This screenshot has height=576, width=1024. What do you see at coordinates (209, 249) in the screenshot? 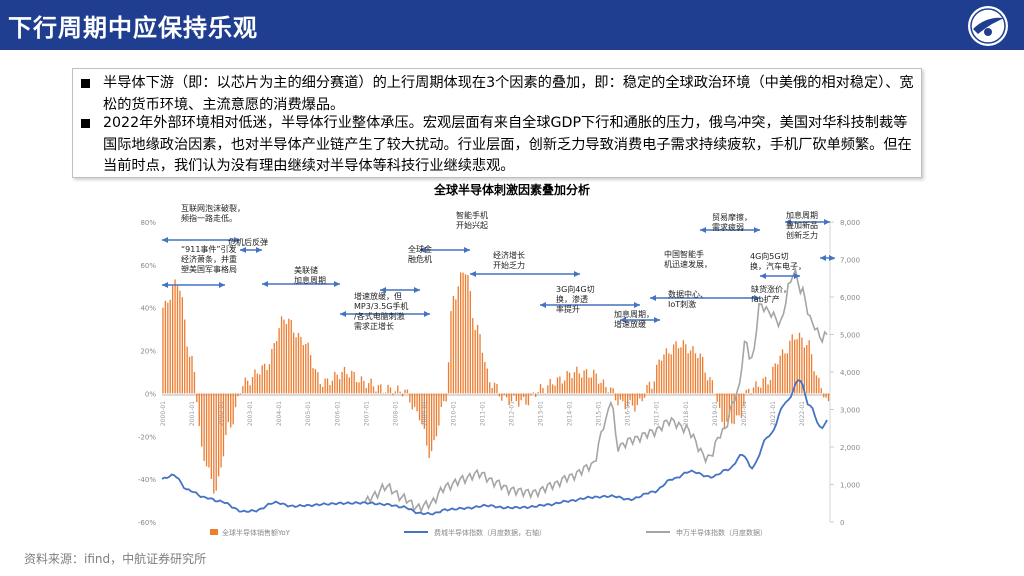
I see `annotation-text: “911事件”引发` at bounding box center [209, 249].